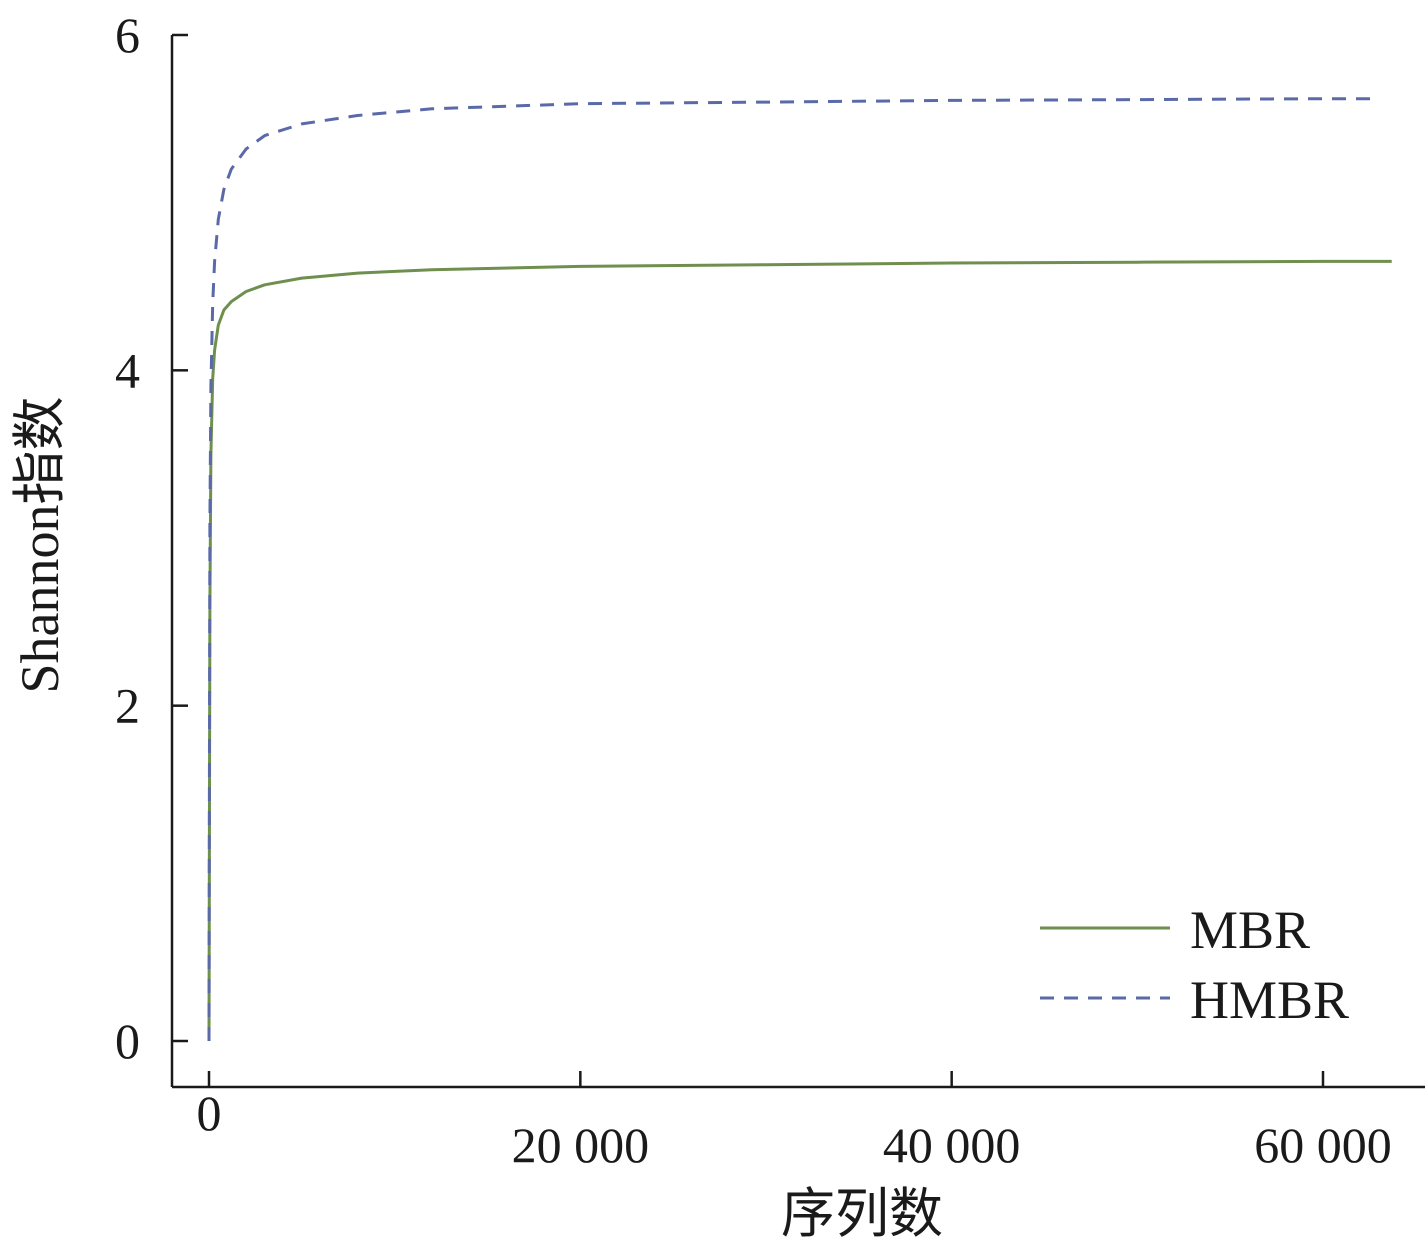  Describe the element at coordinates (581, 1145) in the screenshot. I see `x-tick-label: 20 000` at that location.